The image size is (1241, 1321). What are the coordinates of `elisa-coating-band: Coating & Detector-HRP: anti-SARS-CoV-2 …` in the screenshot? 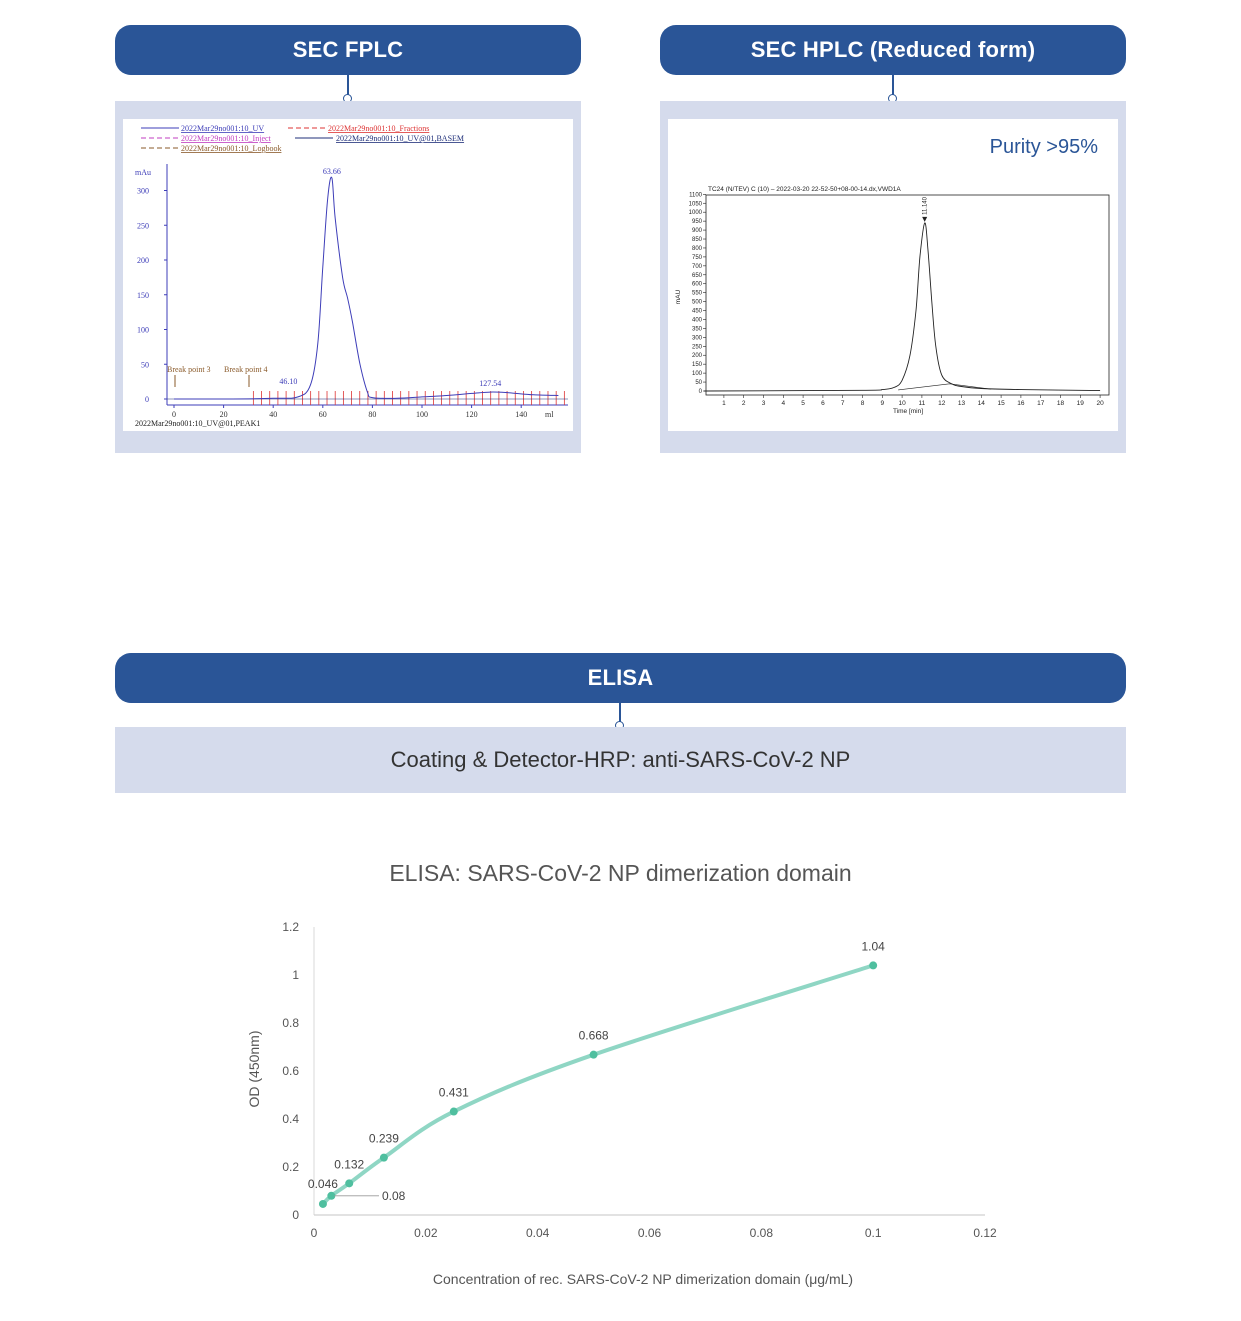 It's located at (620, 760).